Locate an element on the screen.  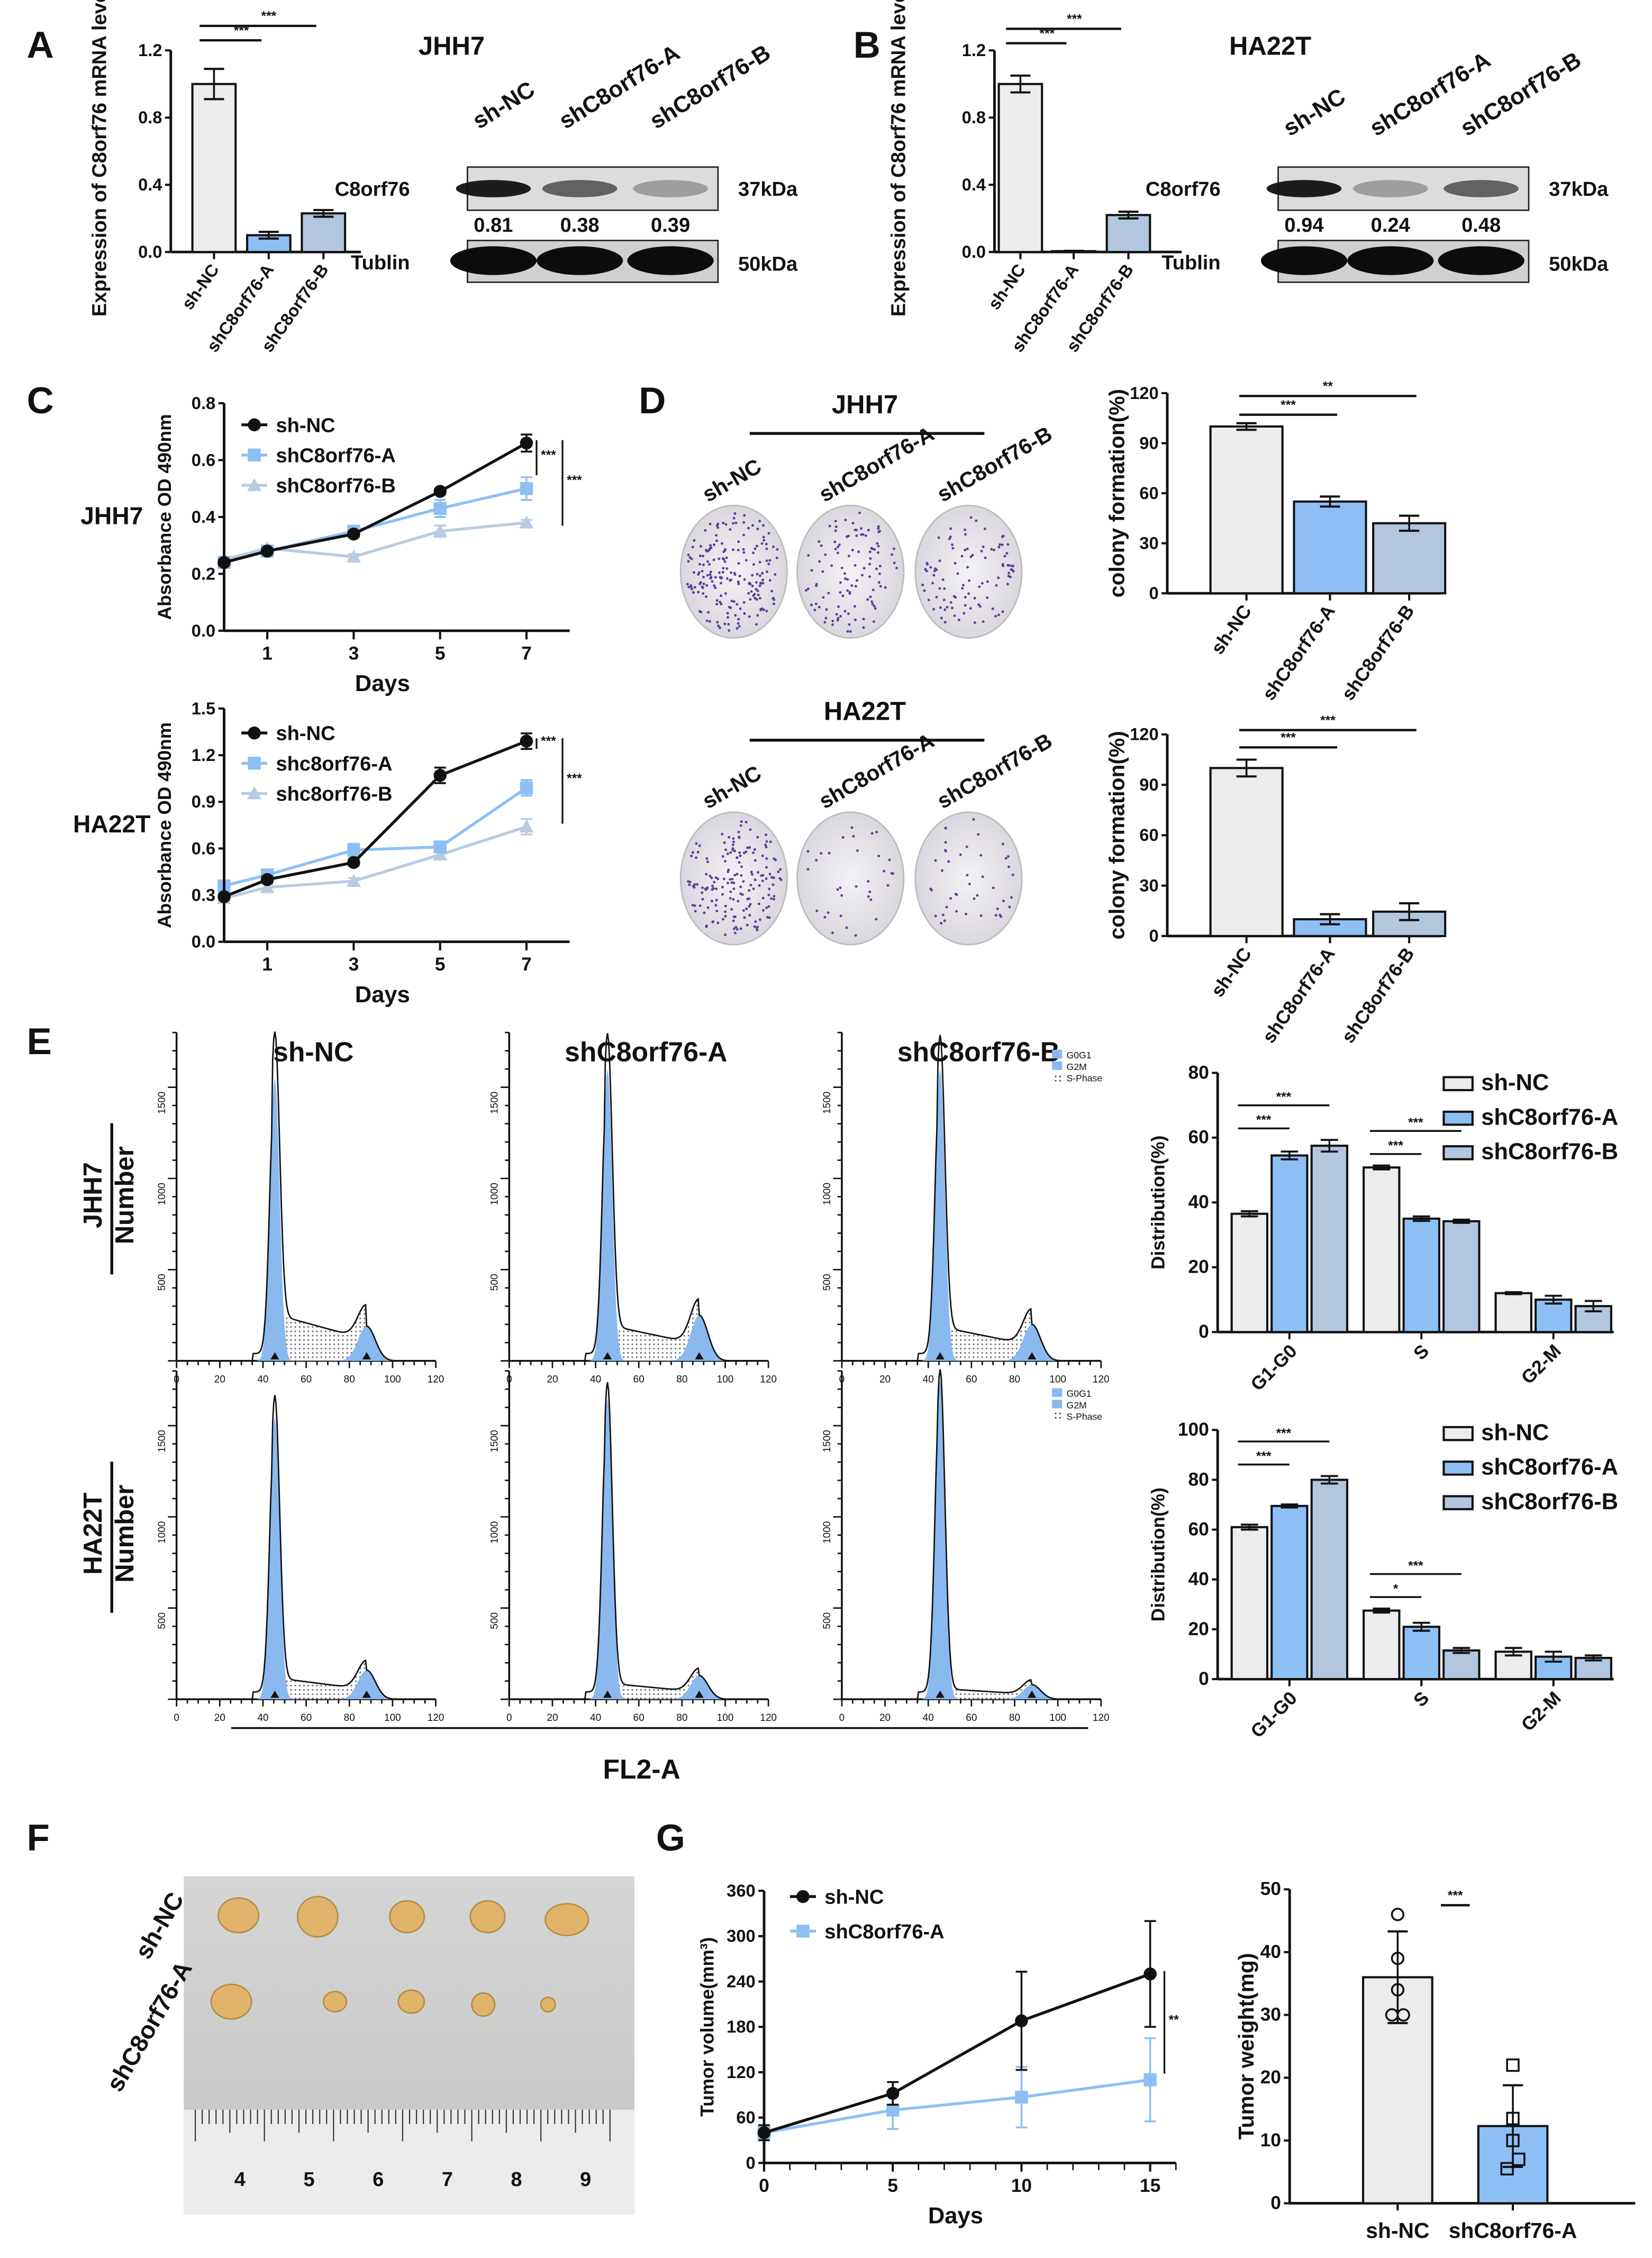
x-tick-label: G1-G0 is located at coordinates (1274, 1715).